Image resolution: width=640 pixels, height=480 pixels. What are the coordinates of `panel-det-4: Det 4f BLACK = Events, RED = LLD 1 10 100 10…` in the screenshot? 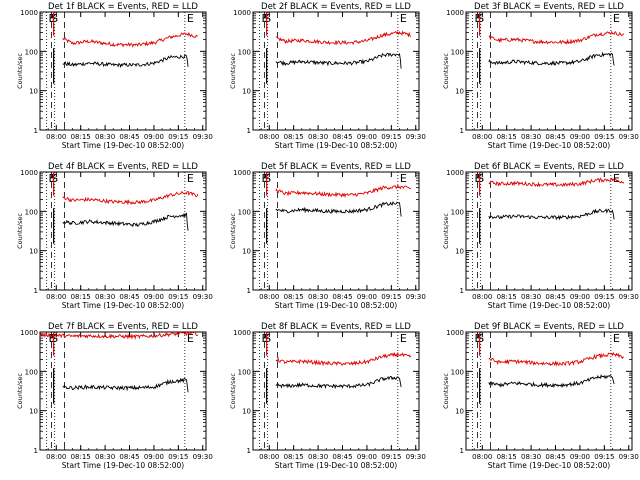 It's located at (114, 236).